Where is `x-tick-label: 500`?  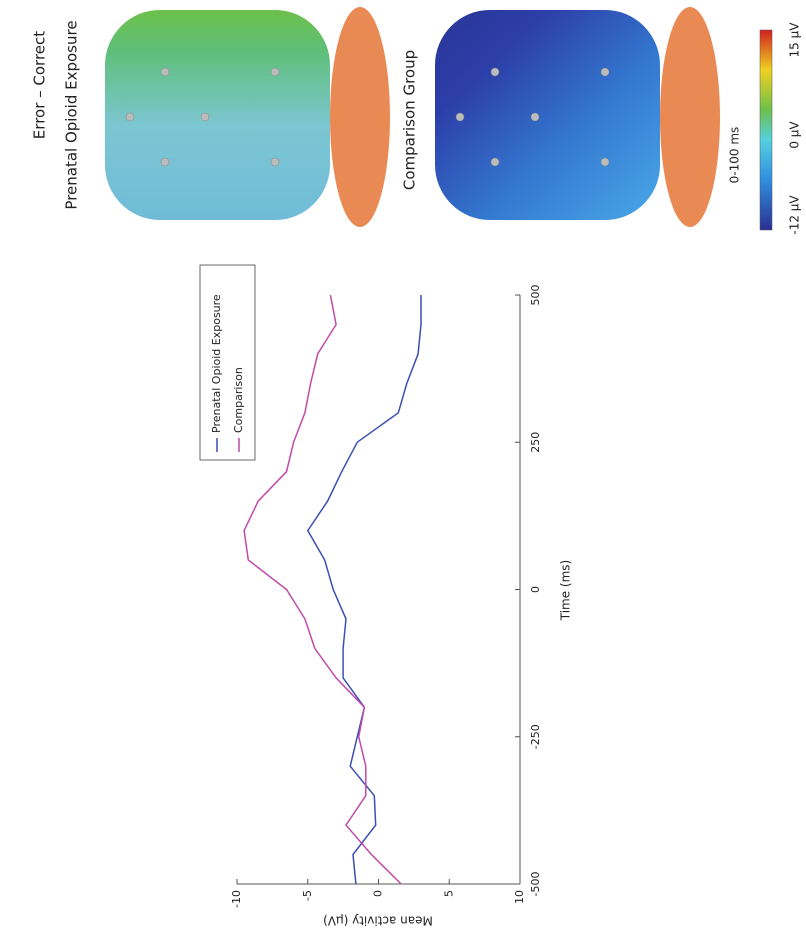
x-tick-label: 500 is located at coordinates (535, 295).